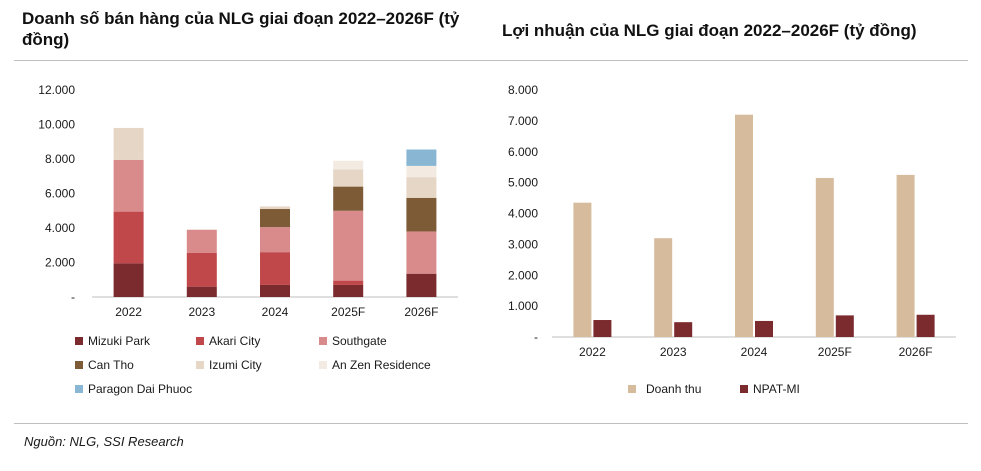  Describe the element at coordinates (674, 389) in the screenshot. I see `legend-label: Doanh thu` at that location.